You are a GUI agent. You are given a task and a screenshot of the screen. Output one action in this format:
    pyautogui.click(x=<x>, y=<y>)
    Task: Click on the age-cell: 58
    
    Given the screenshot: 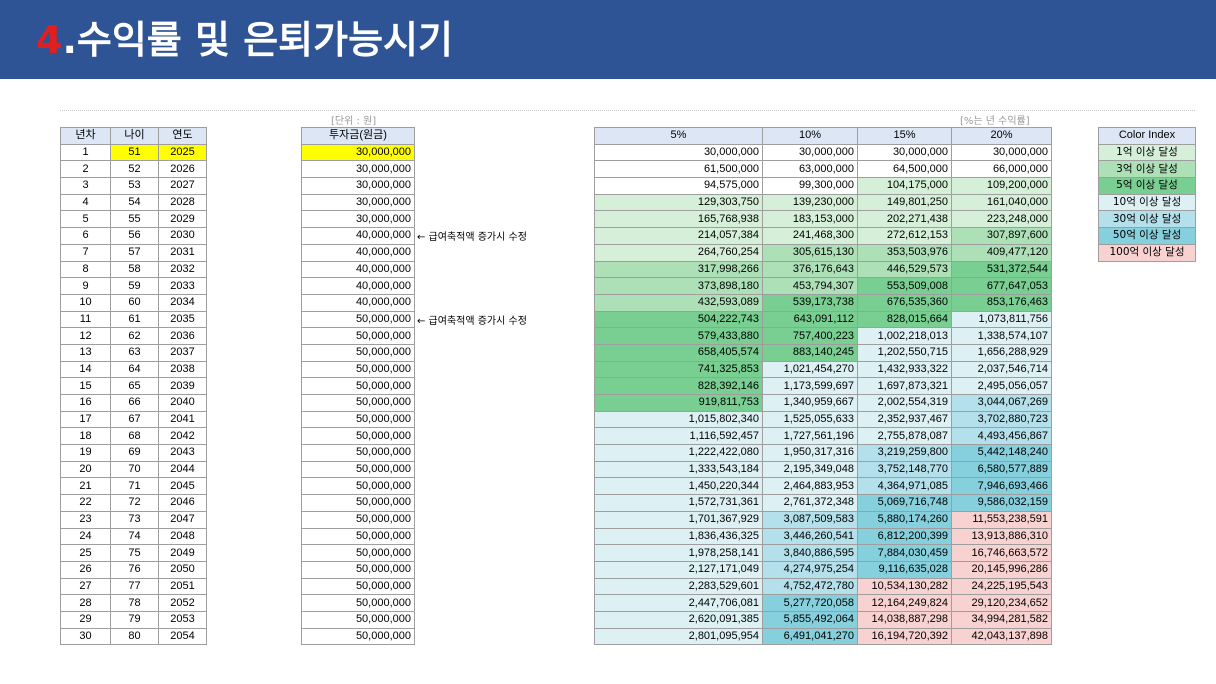 What is the action you would take?
    pyautogui.click(x=134, y=269)
    